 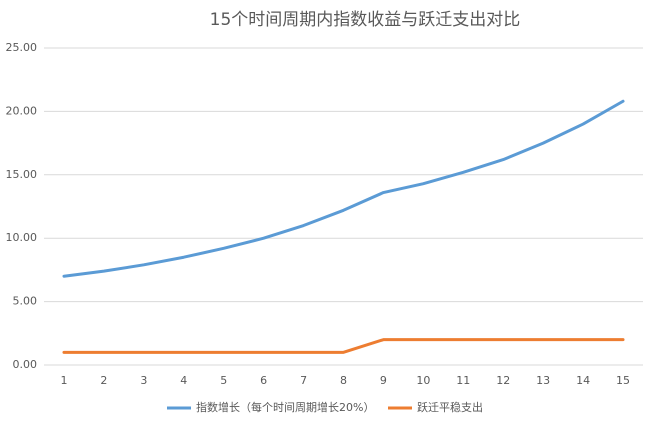 I want to click on legend-label: 指数增长（每个时间周期增长20%）, so click(x=285, y=407).